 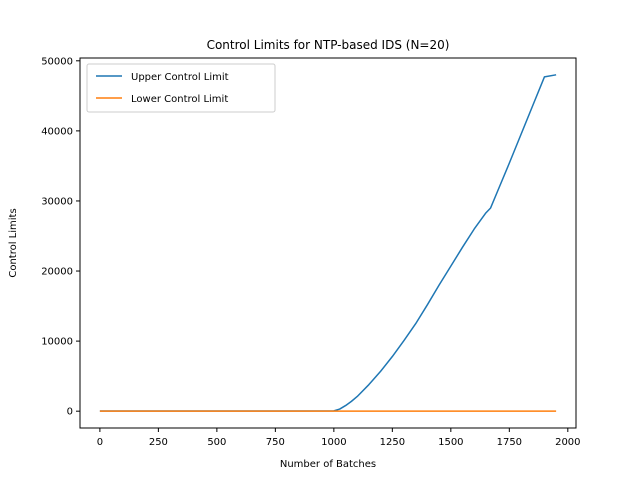 What do you see at coordinates (450, 442) in the screenshot?
I see `x-tick-label: 1500` at bounding box center [450, 442].